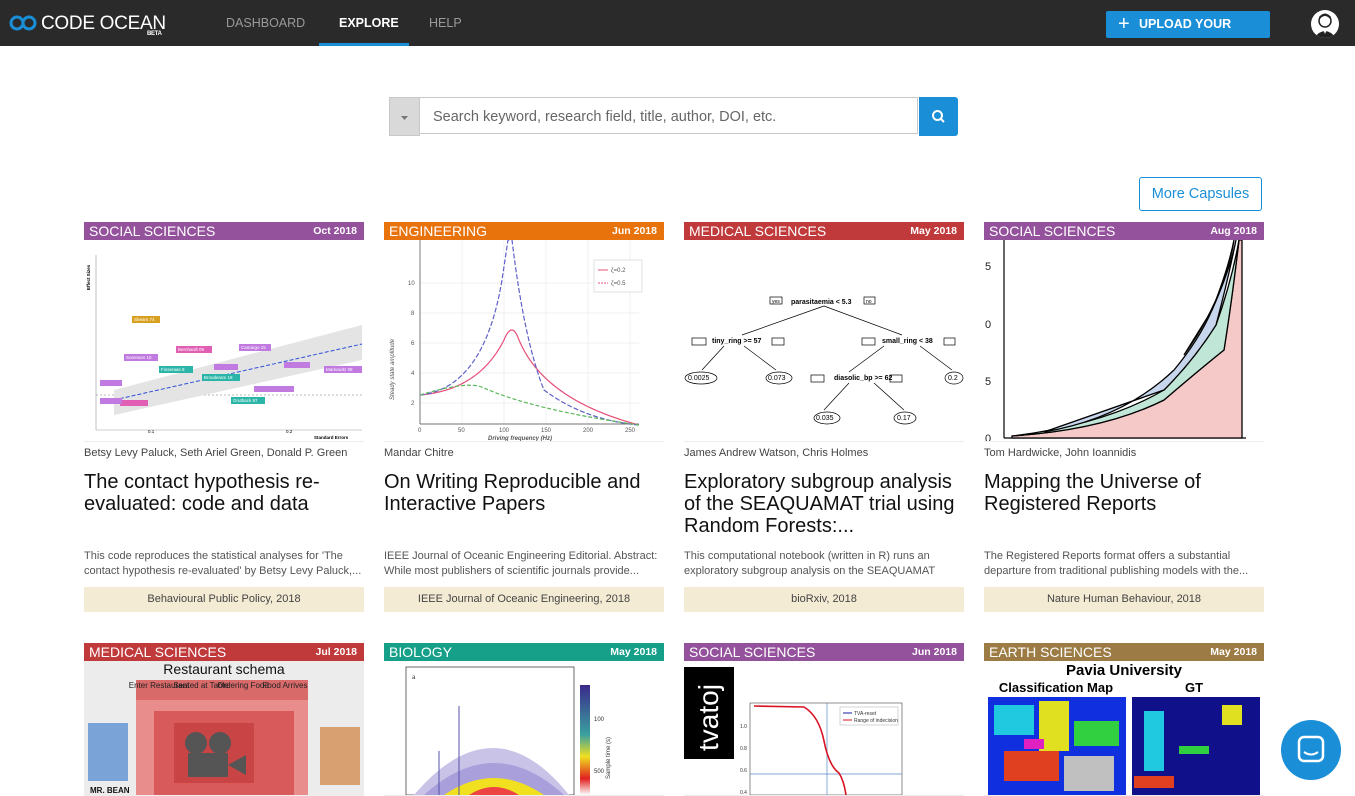  What do you see at coordinates (1188, 34) in the screenshot?
I see `upload-button: + UPLOAD YOUR CODE` at bounding box center [1188, 34].